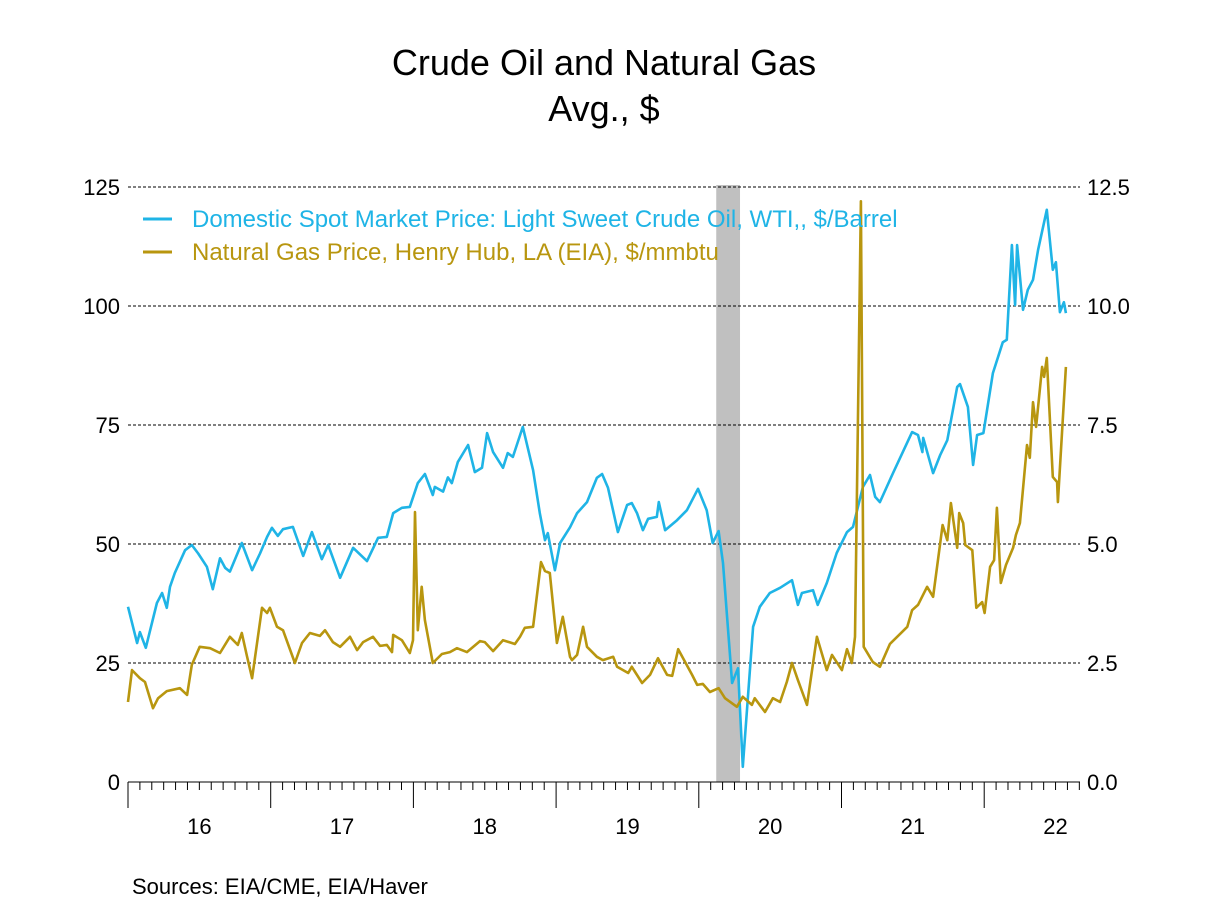  Describe the element at coordinates (485, 826) in the screenshot. I see `x-axis-tick-label: 18` at that location.